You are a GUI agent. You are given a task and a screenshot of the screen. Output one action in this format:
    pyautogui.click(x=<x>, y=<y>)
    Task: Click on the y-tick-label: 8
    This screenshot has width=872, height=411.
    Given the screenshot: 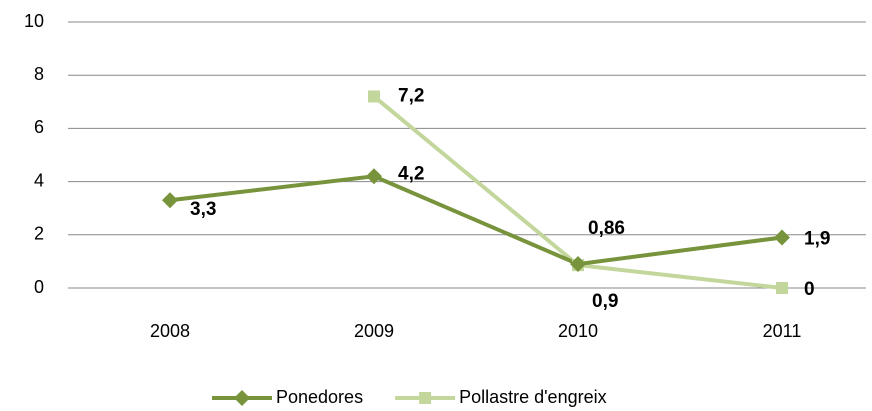 What is the action you would take?
    pyautogui.click(x=39, y=74)
    